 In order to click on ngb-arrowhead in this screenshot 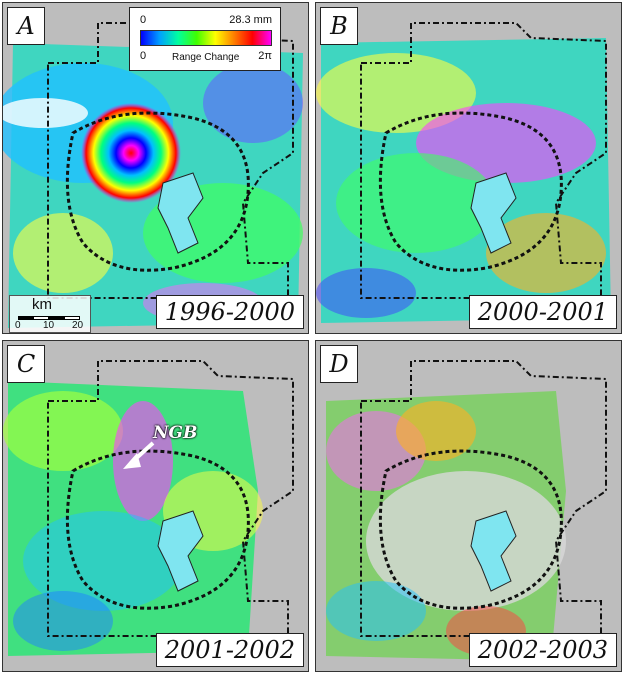, I will do `click(132, 461)`.